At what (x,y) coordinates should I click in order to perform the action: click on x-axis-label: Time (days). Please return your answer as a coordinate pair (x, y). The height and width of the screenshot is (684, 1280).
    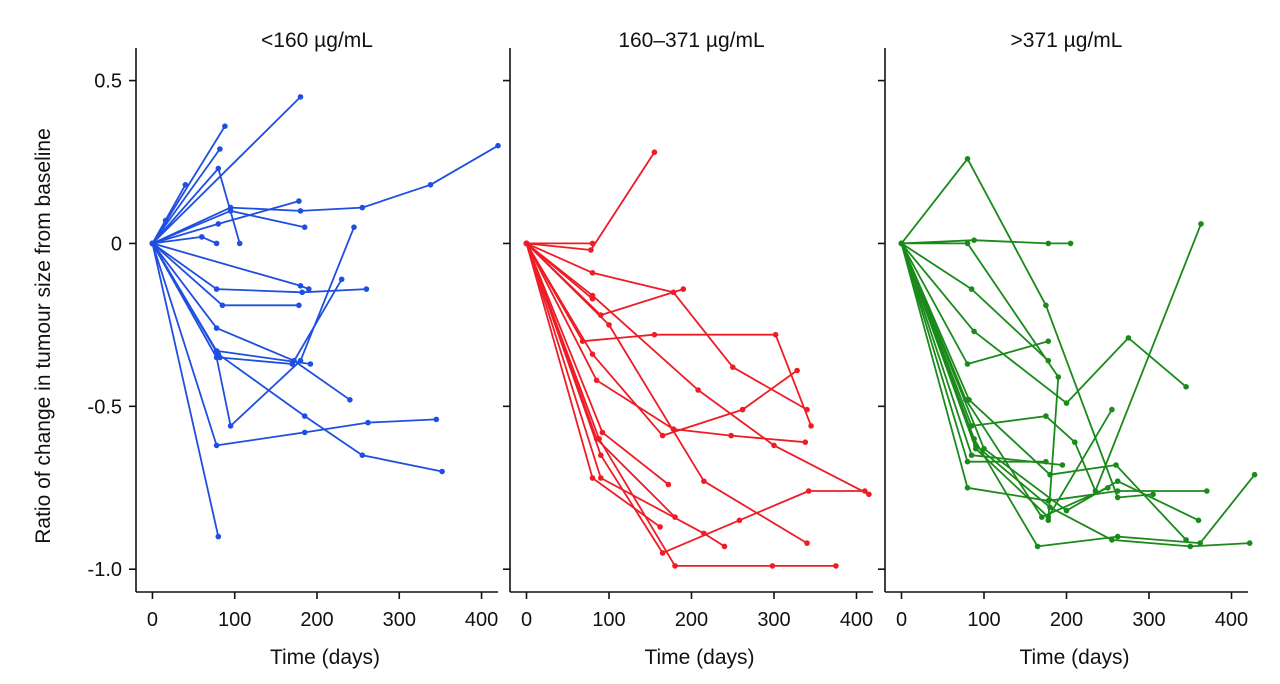
    Looking at the image, I should click on (325, 657).